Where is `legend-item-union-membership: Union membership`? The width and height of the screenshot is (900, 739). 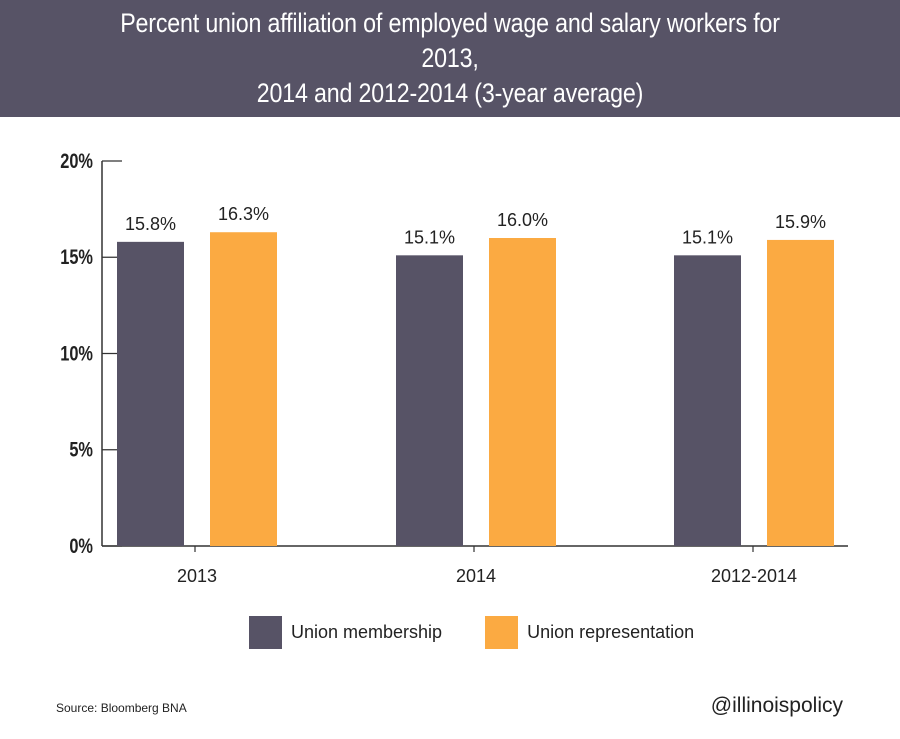
legend-item-union-membership: Union membership is located at coordinates (345, 632).